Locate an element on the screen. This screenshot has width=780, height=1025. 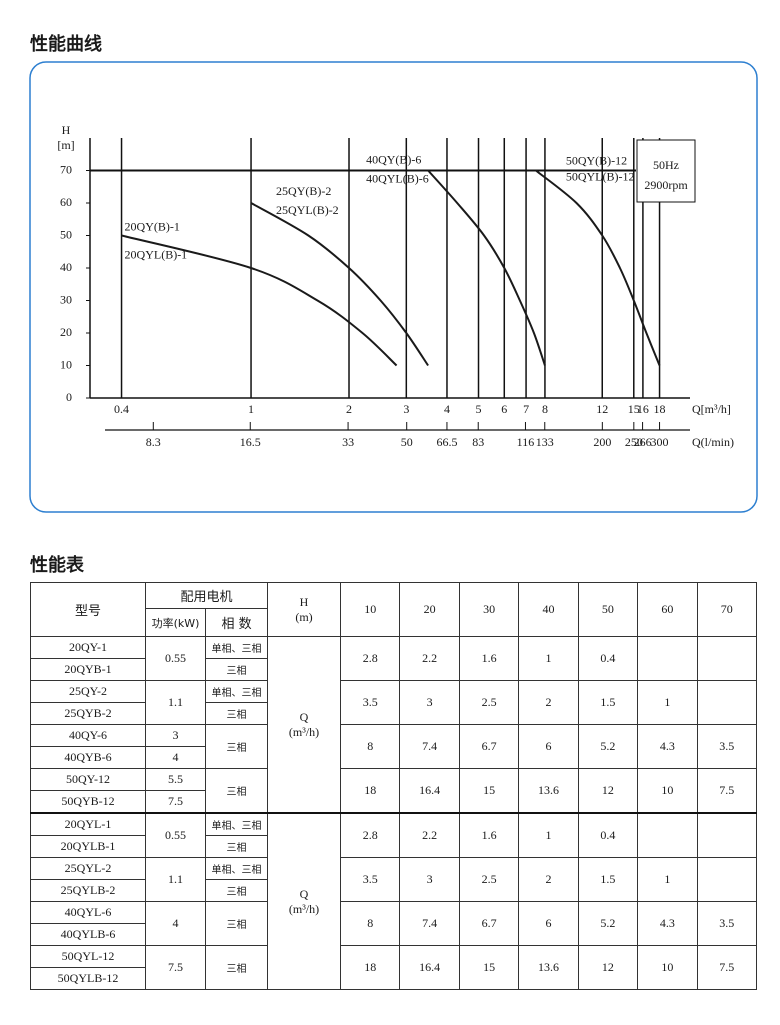
header-cell: 型号 is located at coordinates (88, 609).